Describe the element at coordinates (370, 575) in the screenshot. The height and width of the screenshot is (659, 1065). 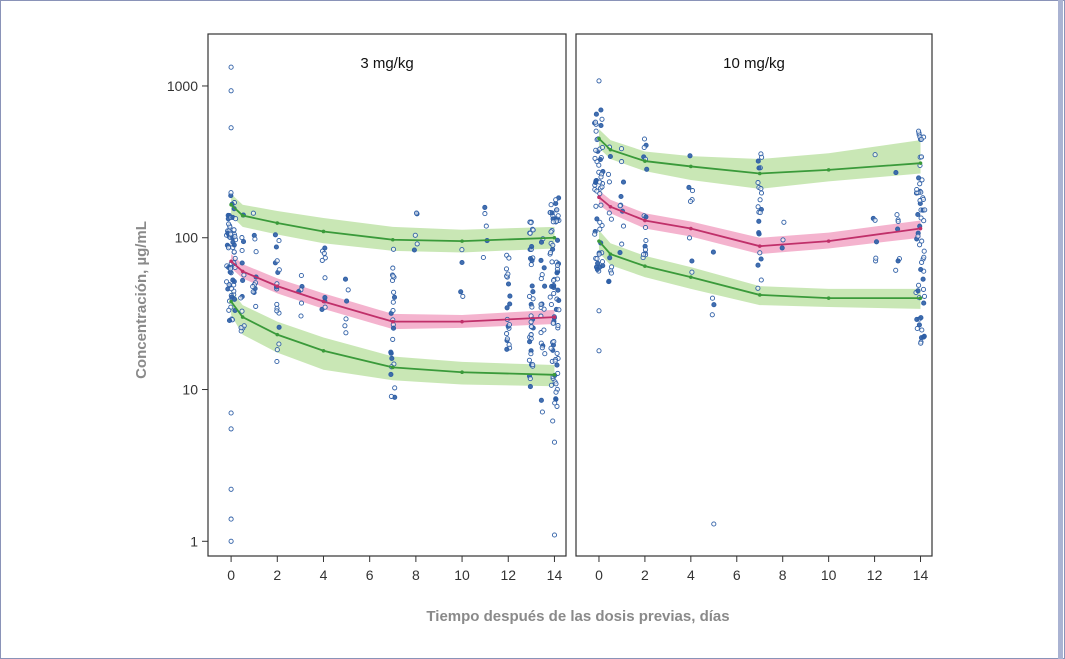
I see `x-tick-label: 6` at that location.